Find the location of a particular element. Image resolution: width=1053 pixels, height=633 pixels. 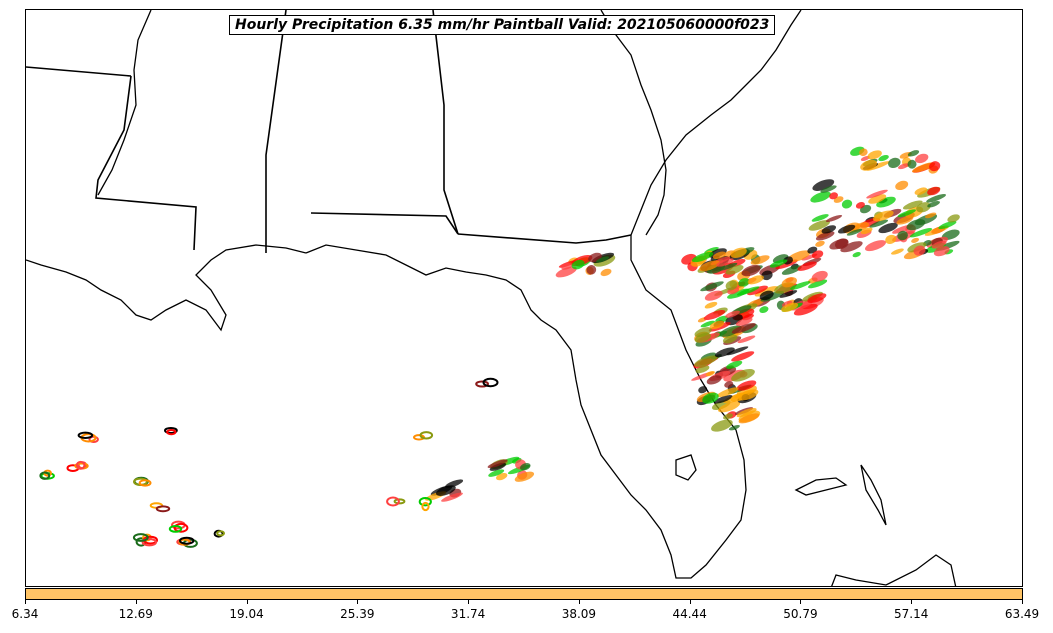

atlantic-coast is located at coordinates (716, 123).